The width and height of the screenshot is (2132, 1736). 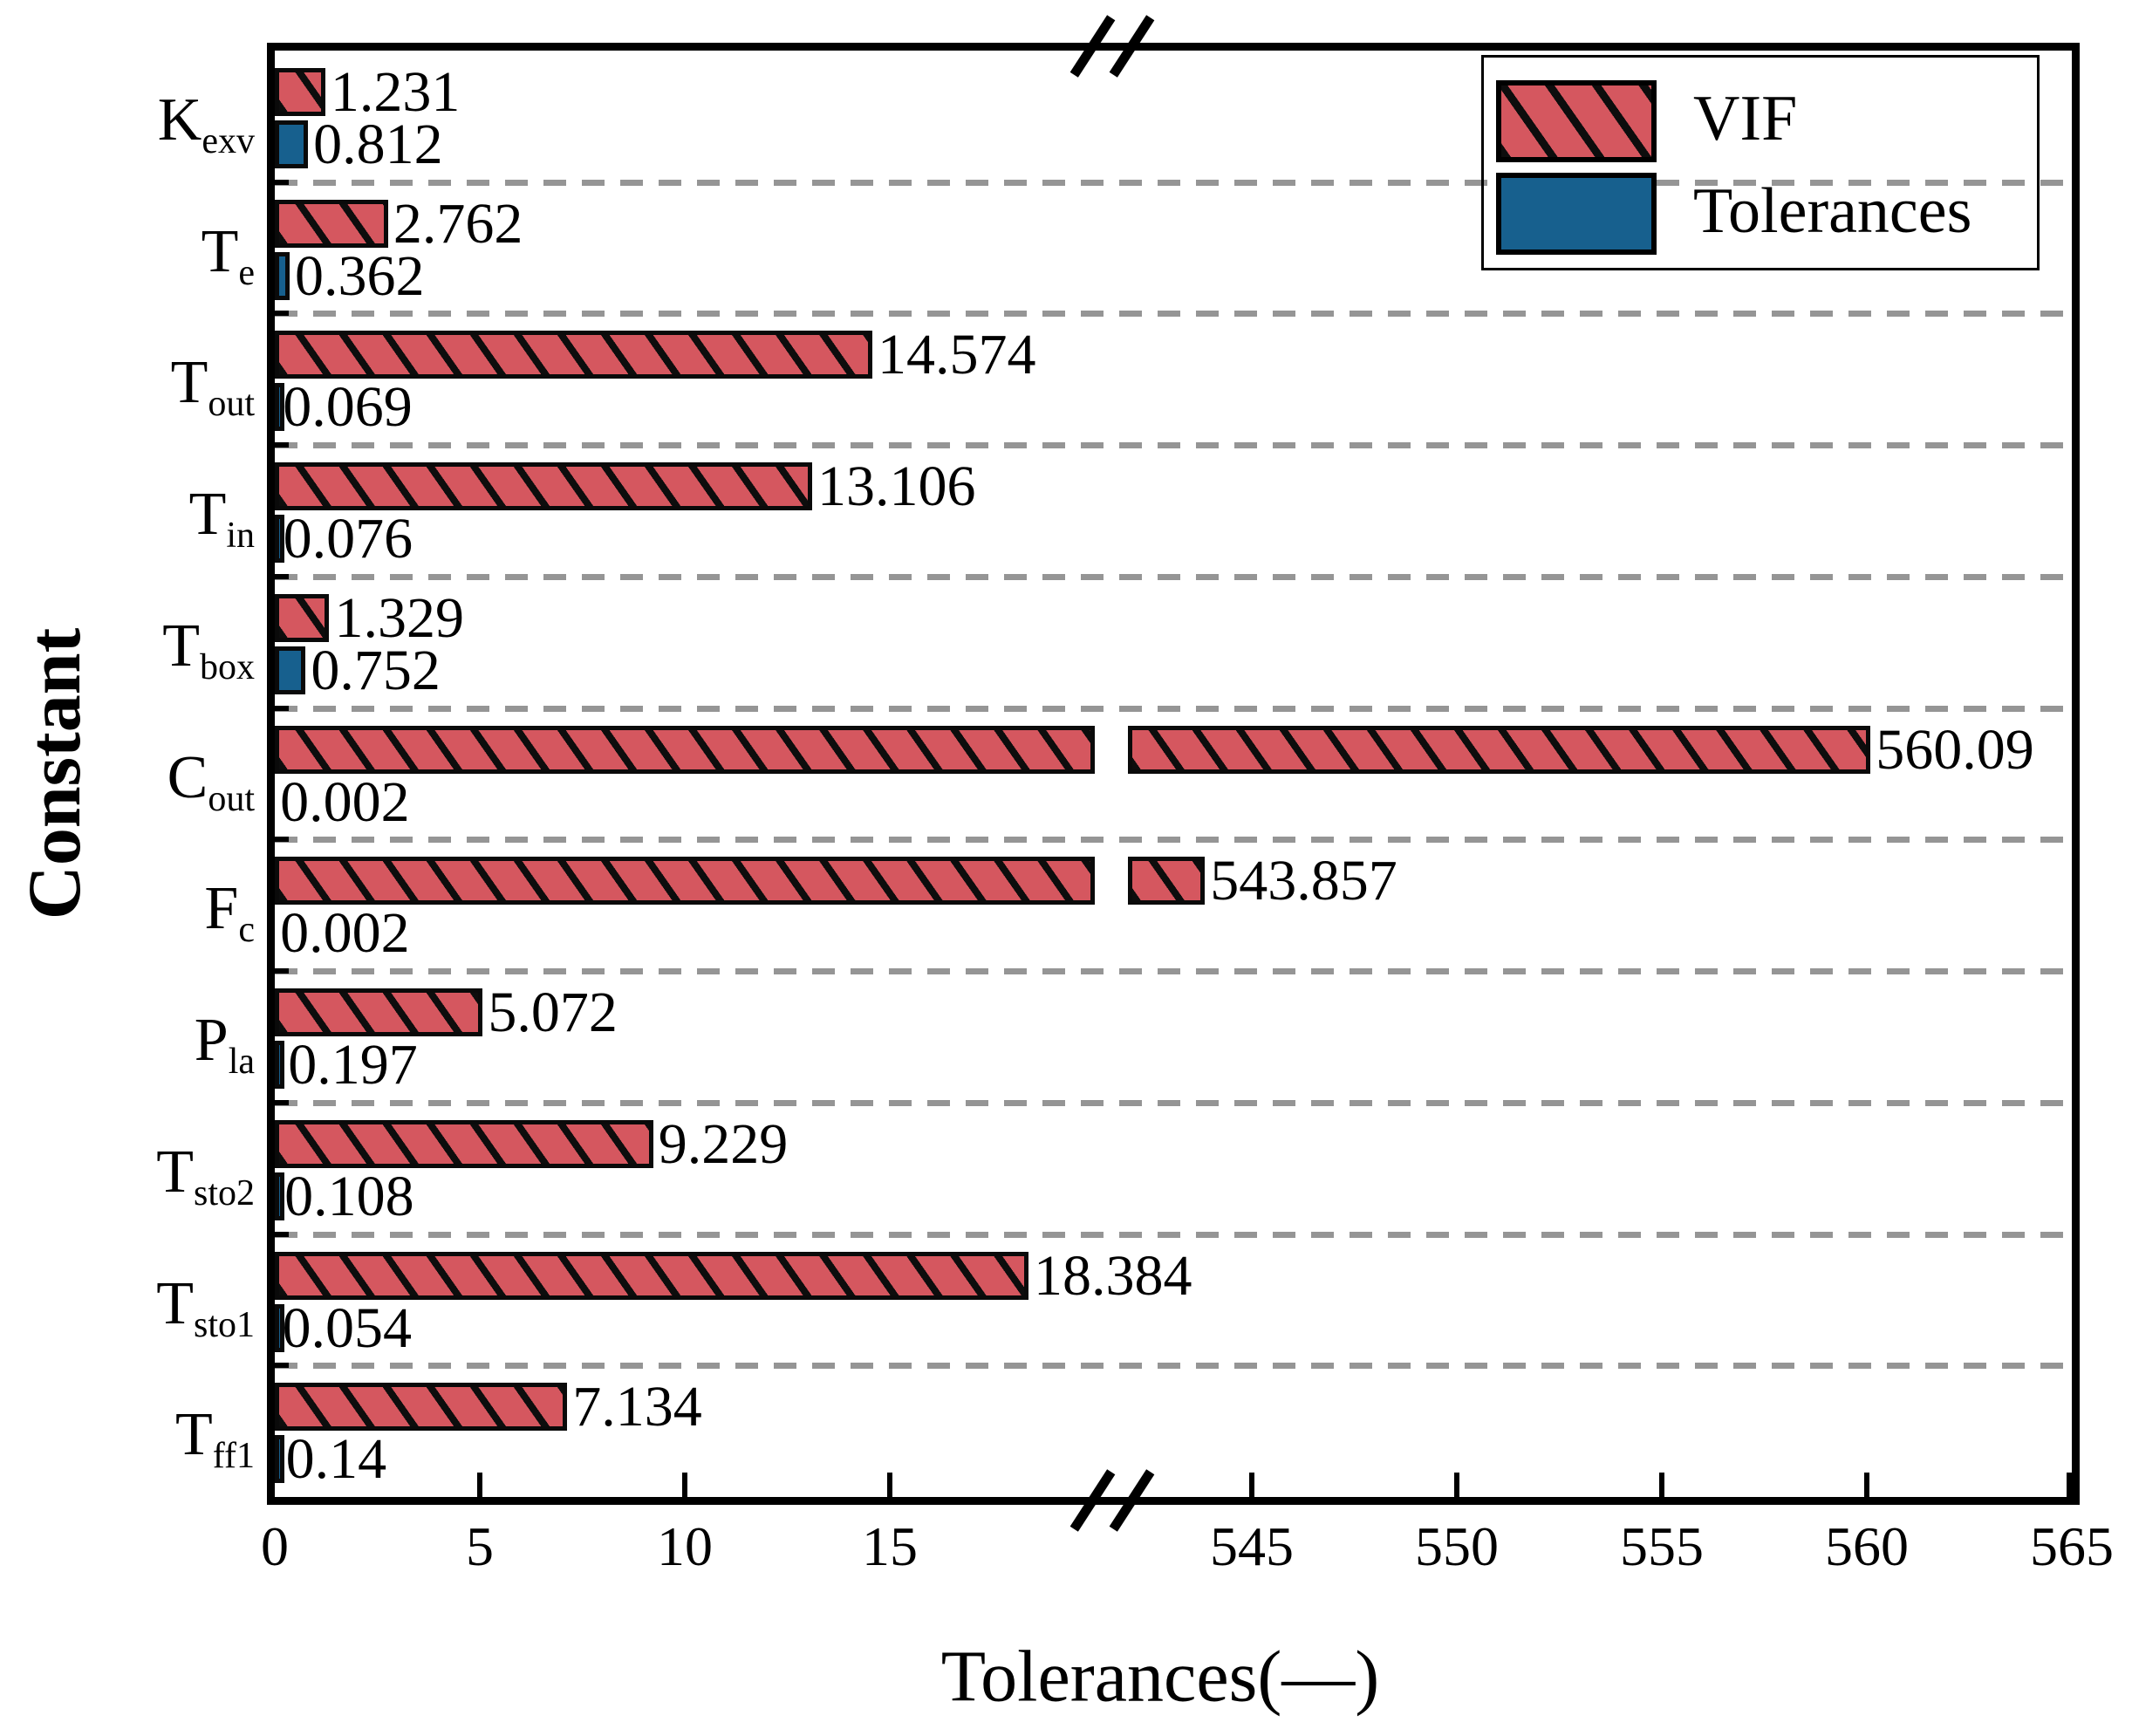 I want to click on category-label: Tsto2, so click(x=205, y=1175).